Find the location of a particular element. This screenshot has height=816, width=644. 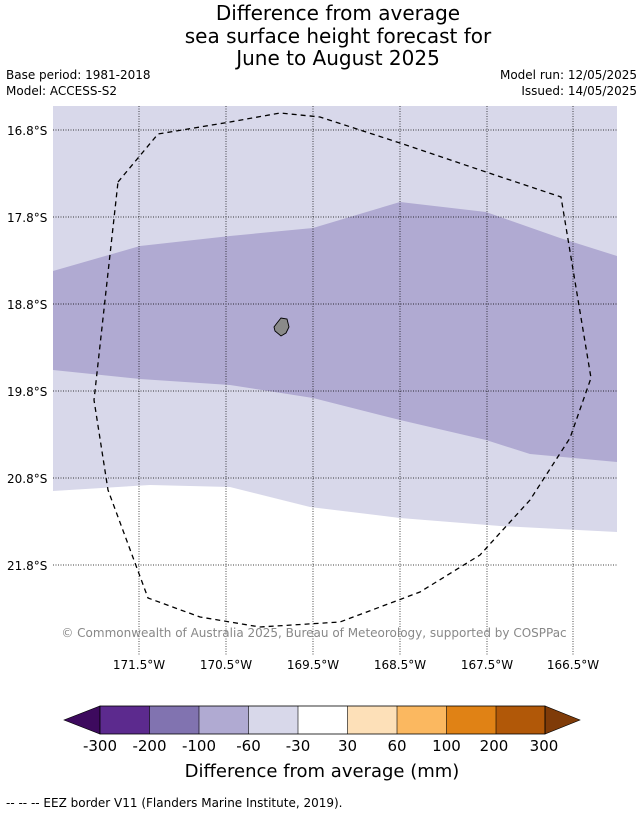

lat-label-3: 18.8°S is located at coordinates (27, 305).